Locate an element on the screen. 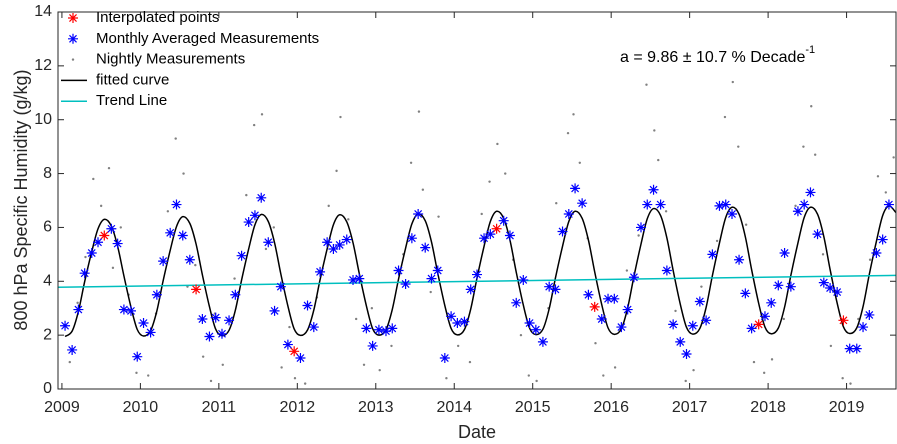  annotation-superscript: -1 is located at coordinates (810, 50).